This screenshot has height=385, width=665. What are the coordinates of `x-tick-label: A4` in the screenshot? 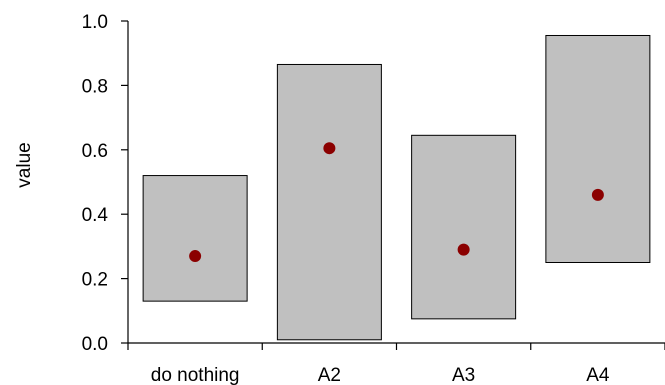 It's located at (598, 375).